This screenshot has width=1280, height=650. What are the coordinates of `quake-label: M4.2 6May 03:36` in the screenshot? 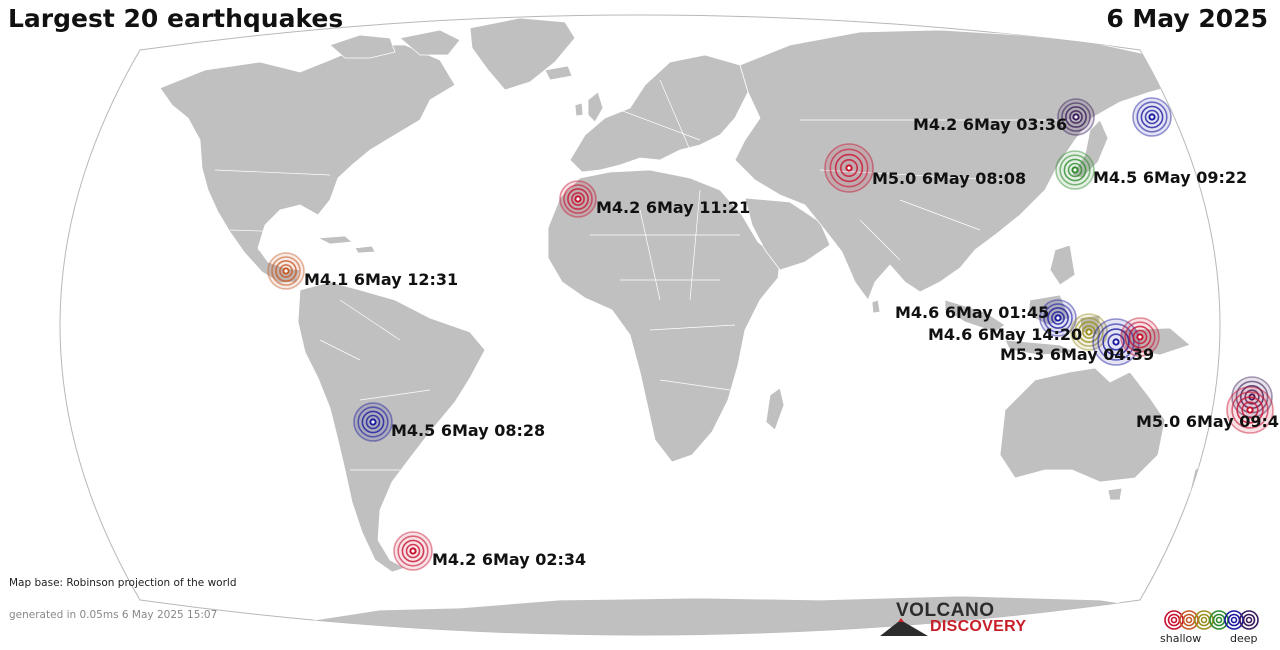 It's located at (990, 124).